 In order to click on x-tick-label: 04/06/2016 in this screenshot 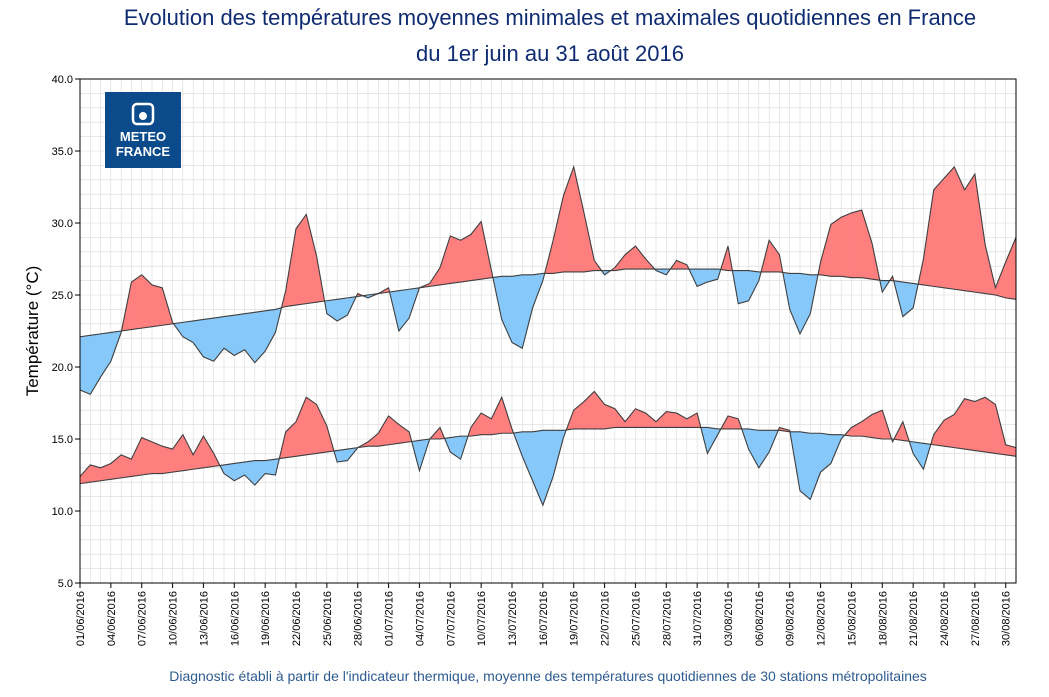, I will do `click(112, 618)`.